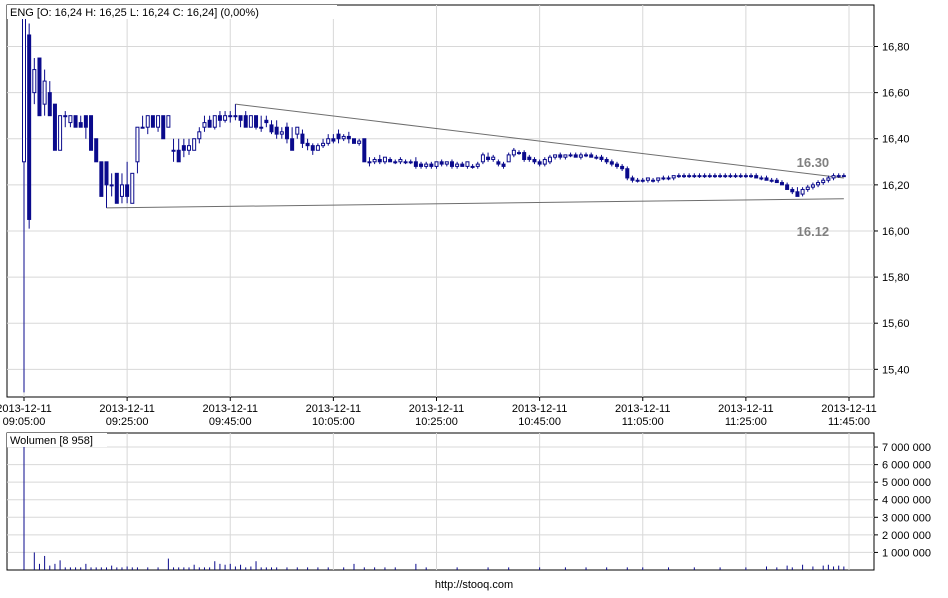  I want to click on x-tick-time: 09:45:00, so click(230, 422).